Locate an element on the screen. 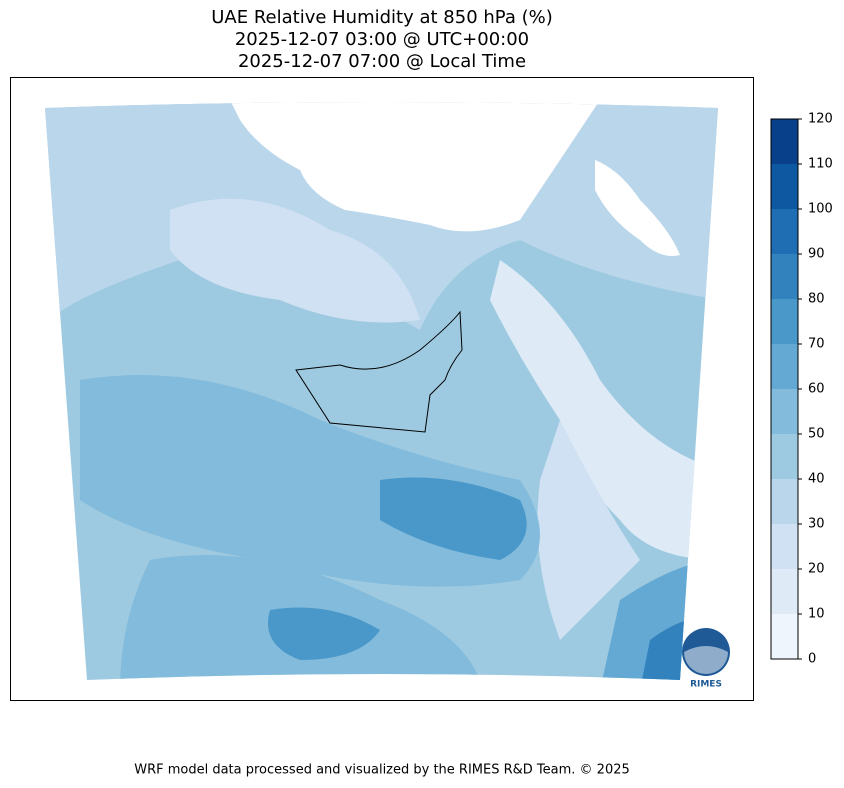 The width and height of the screenshot is (844, 788). title-line: UAE Relative Humidity at 850 hPa (%) is located at coordinates (381, 17).